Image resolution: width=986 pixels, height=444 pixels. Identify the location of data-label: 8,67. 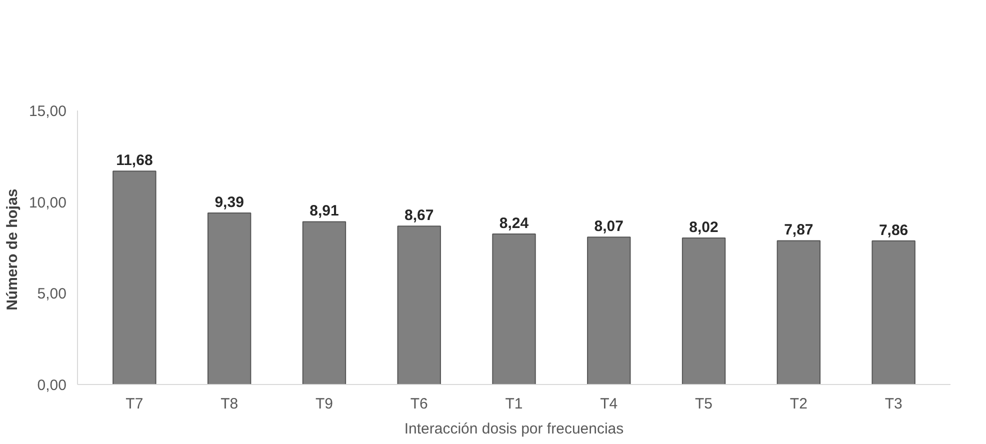
(419, 215).